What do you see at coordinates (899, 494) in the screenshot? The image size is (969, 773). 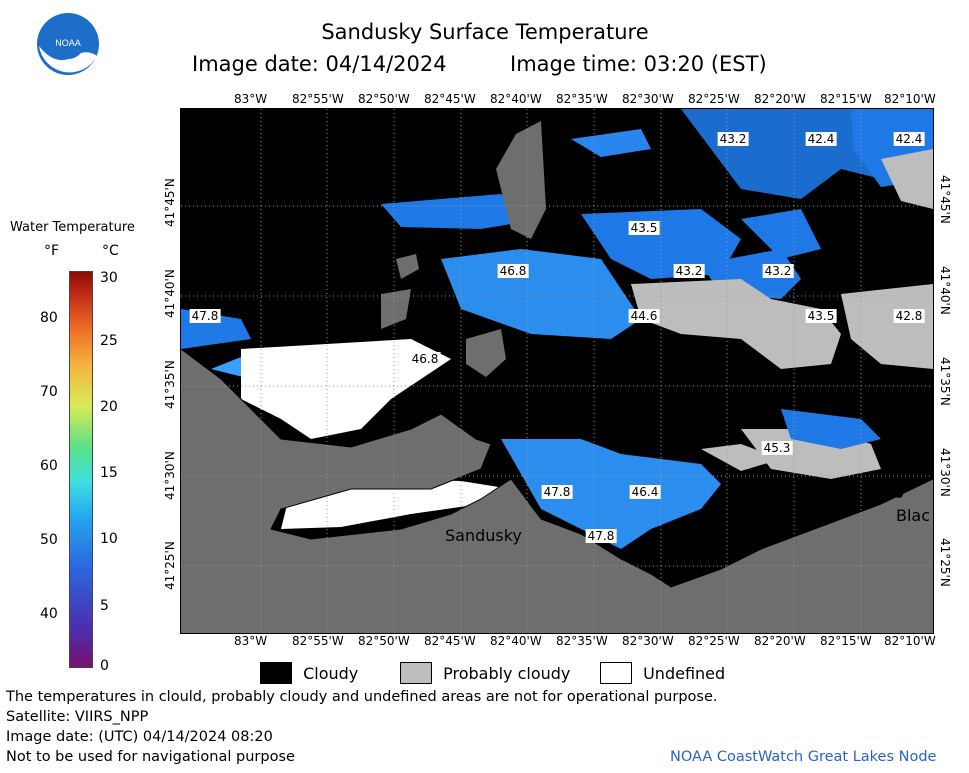 I see `city-marker` at bounding box center [899, 494].